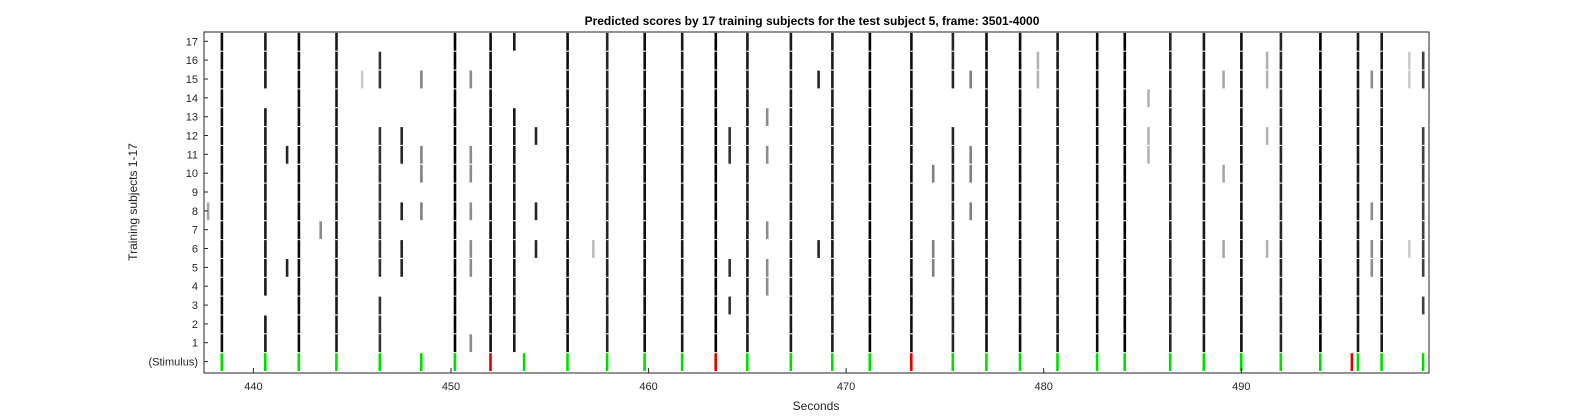 This screenshot has height=420, width=1580. I want to click on y-tick-label: 6, so click(195, 250).